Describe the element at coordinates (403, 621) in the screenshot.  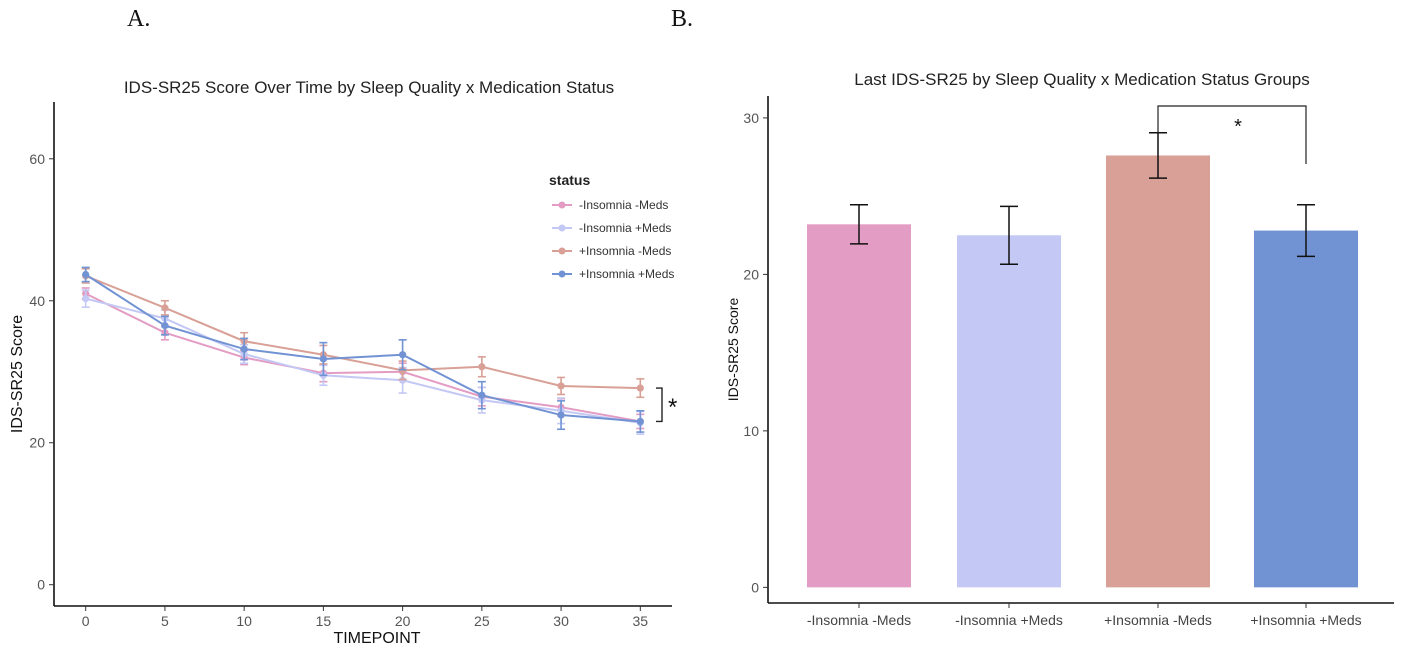
I see `line-x-tick-label: 20` at that location.